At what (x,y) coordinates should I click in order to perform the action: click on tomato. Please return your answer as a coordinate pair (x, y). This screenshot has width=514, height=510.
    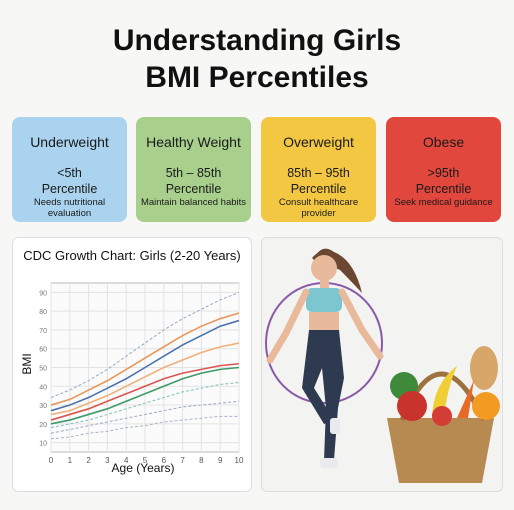
    Looking at the image, I should click on (442, 416).